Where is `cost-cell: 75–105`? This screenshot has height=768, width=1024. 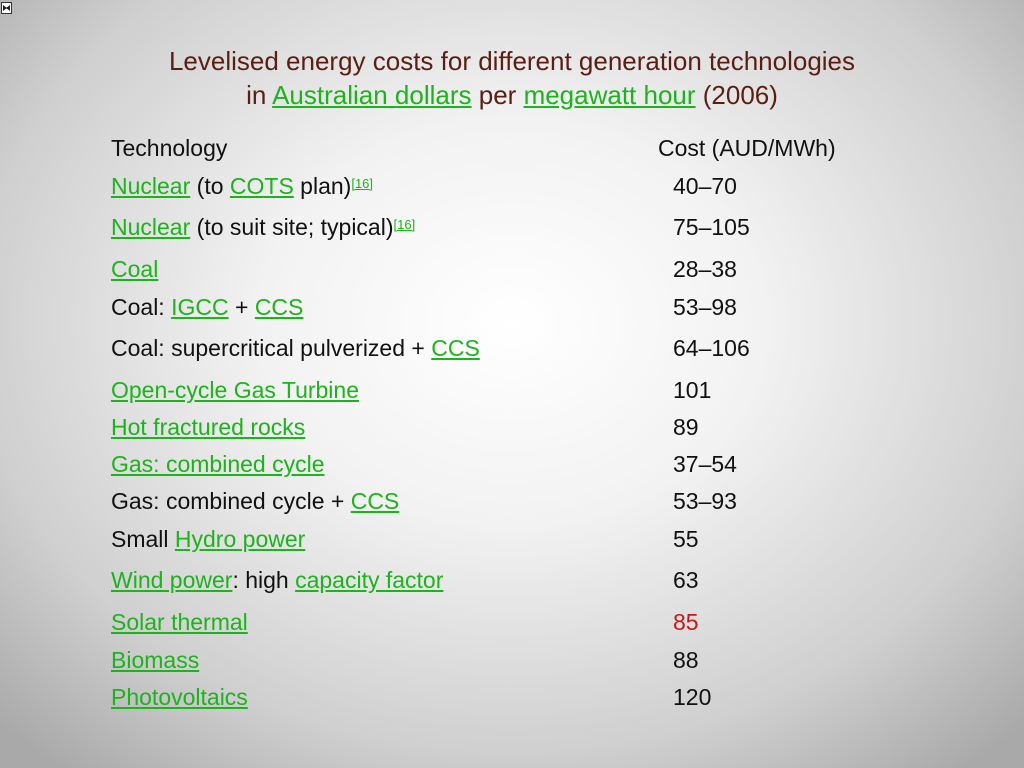
cost-cell: 75–105 is located at coordinates (711, 227).